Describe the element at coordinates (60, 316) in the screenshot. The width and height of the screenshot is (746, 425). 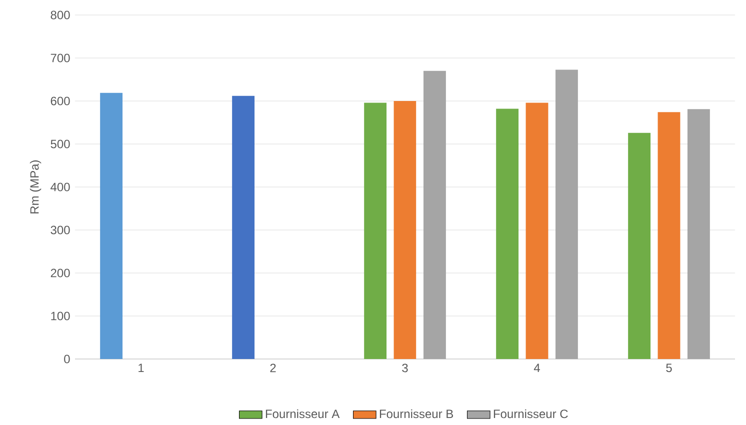
I see `y-tick-label: 100` at that location.